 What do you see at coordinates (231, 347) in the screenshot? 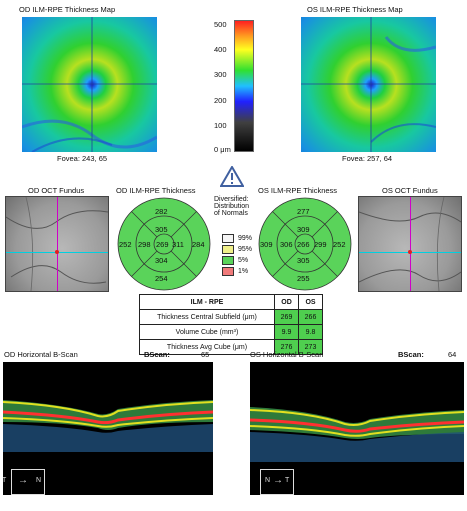
I see `table-row: Thickness Avg Cube (μm) 276 273` at bounding box center [231, 347].